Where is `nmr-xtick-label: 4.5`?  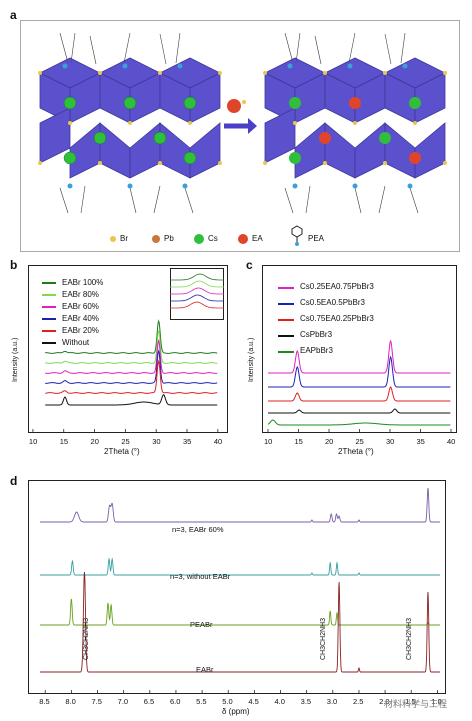 nmr-xtick-label: 4.5 is located at coordinates (253, 701).